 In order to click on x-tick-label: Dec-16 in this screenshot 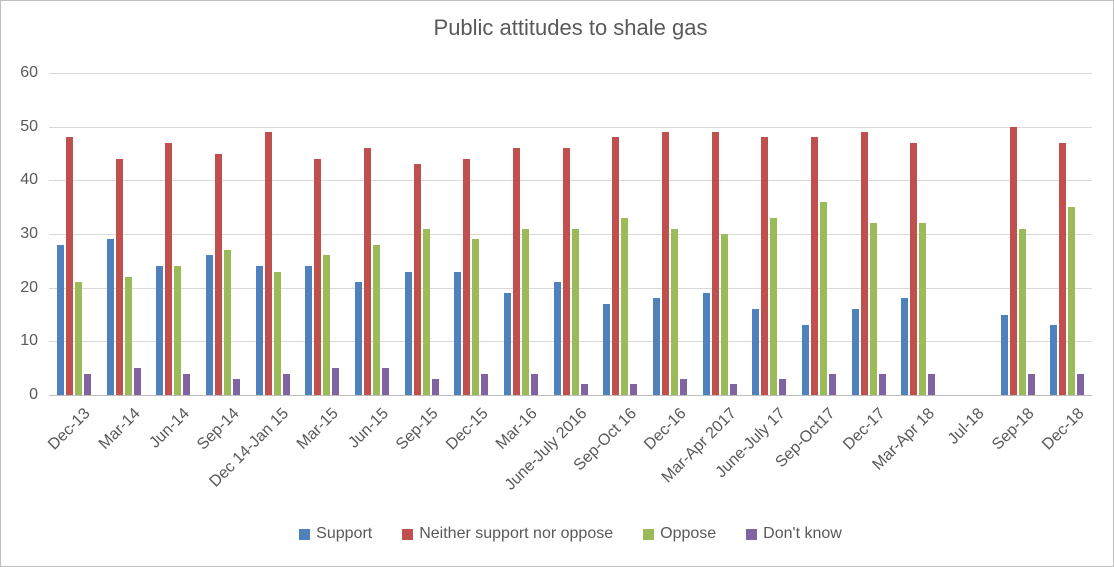, I will do `click(665, 429)`.